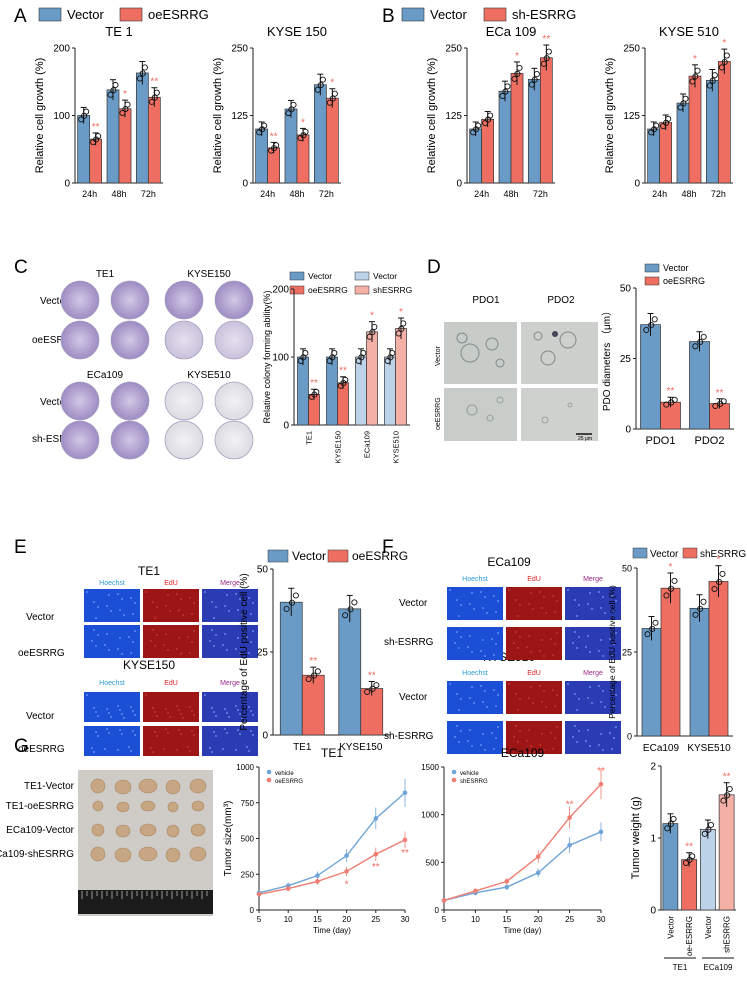 Image resolution: width=747 pixels, height=997 pixels. What do you see at coordinates (683, 143) in the screenshot?
I see `chartB2-bar` at bounding box center [683, 143].